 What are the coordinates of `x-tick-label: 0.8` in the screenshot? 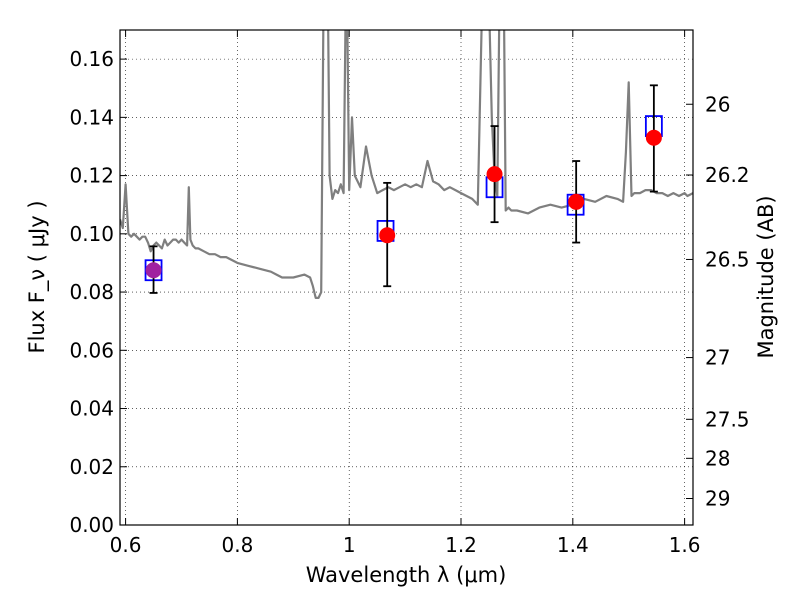 It's located at (237, 545).